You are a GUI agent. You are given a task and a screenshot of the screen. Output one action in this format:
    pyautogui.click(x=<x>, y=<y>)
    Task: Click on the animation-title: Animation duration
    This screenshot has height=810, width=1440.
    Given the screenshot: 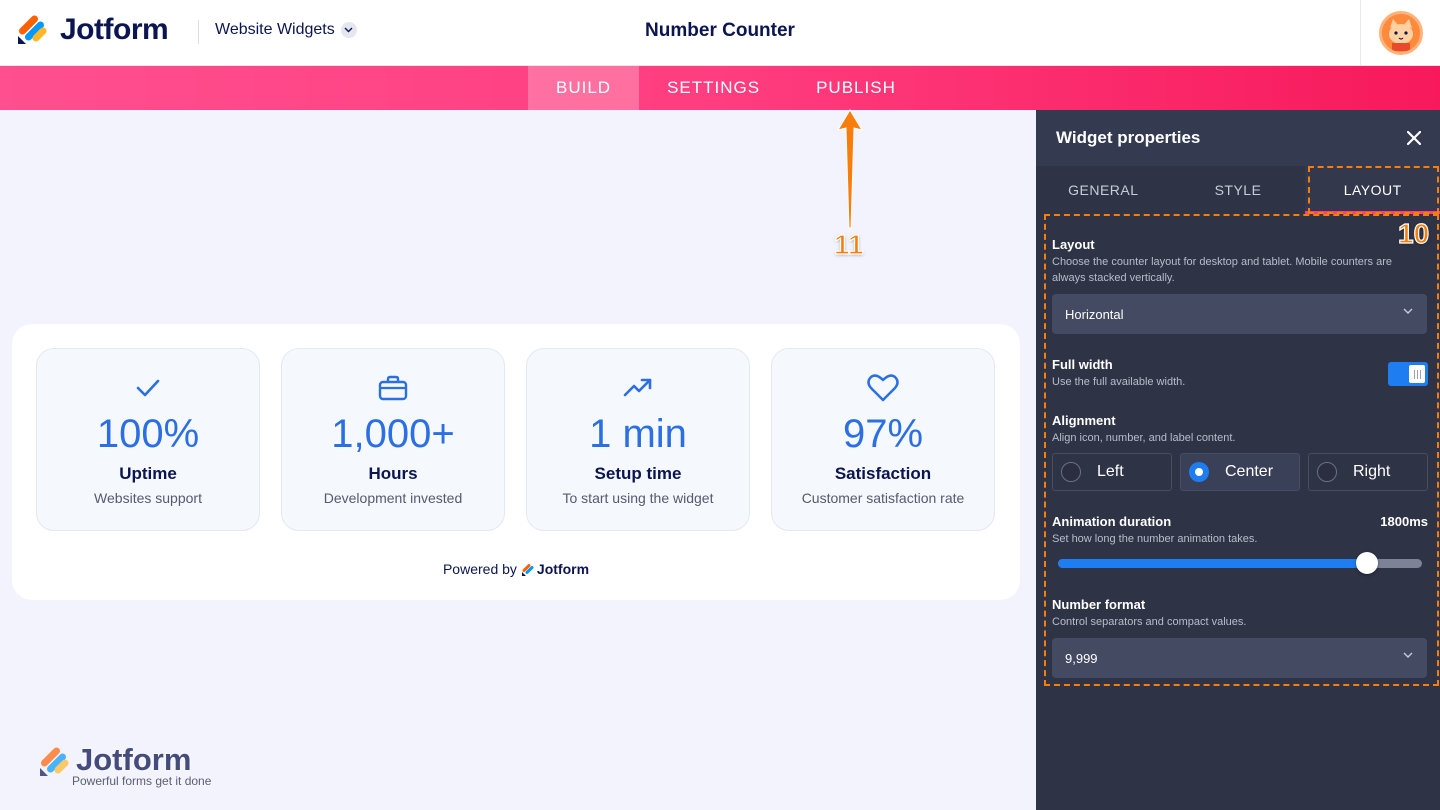 What is the action you would take?
    pyautogui.click(x=1112, y=521)
    